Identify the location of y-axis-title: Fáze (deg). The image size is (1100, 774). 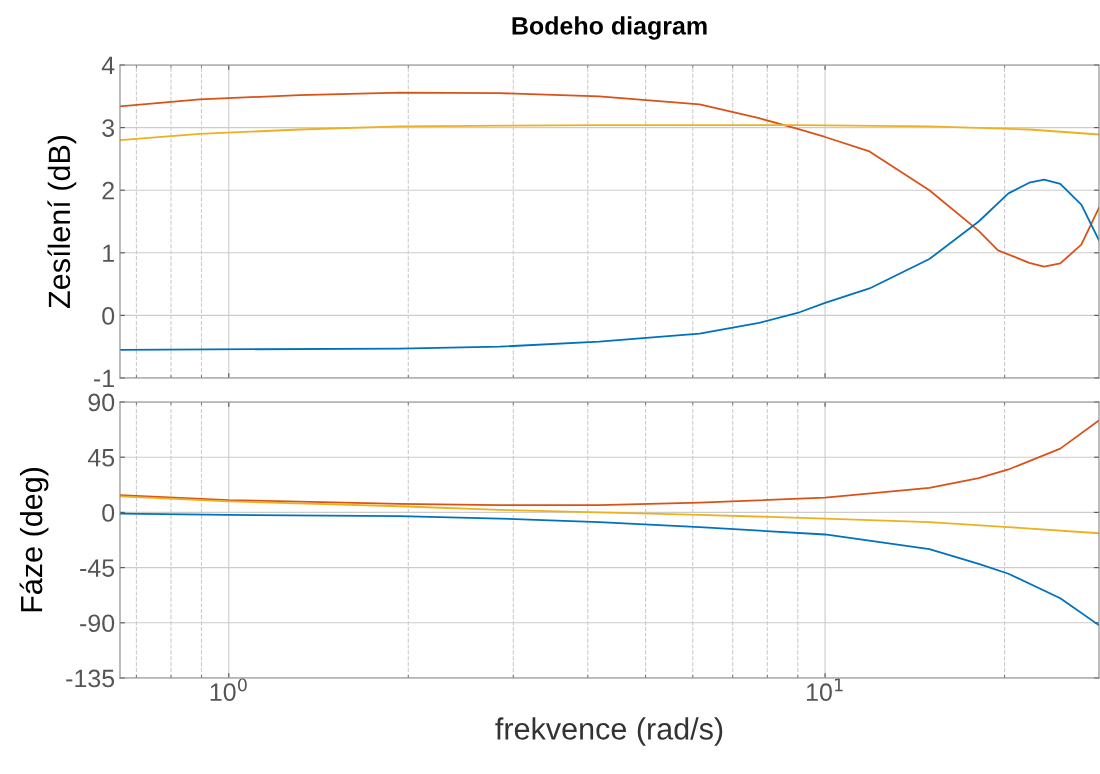
(34, 540).